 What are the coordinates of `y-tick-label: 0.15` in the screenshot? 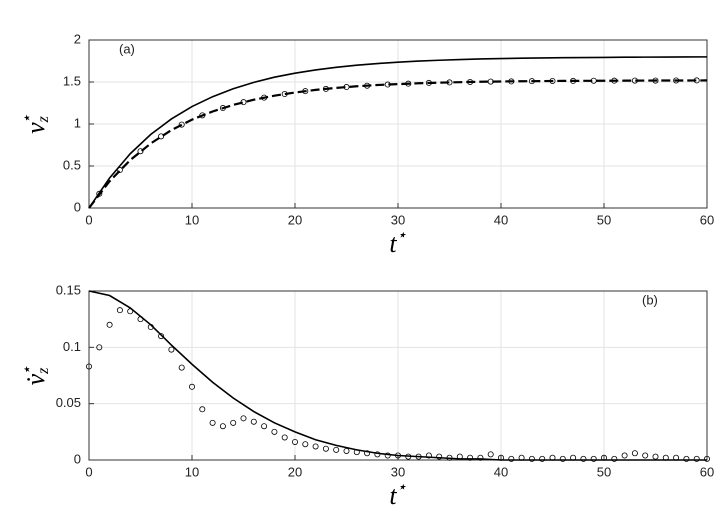 It's located at (68, 289).